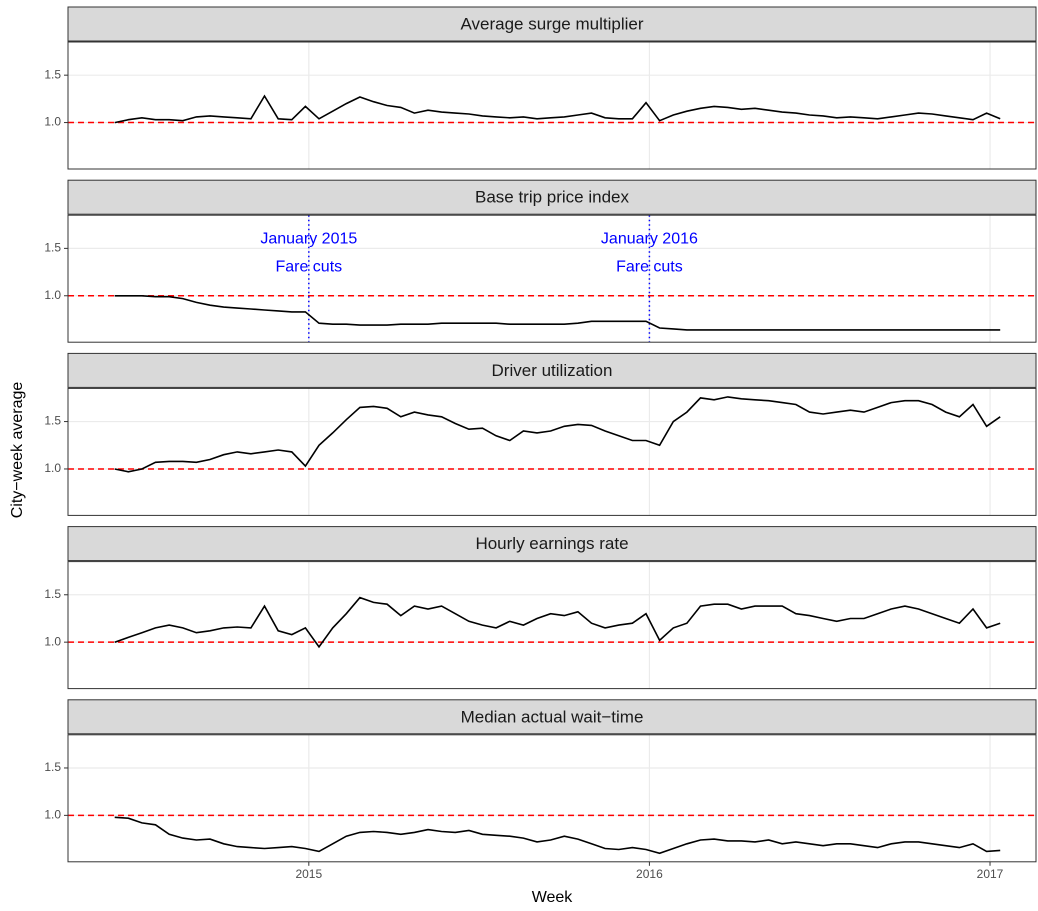  I want to click on x-axis-title: Week, so click(553, 897).